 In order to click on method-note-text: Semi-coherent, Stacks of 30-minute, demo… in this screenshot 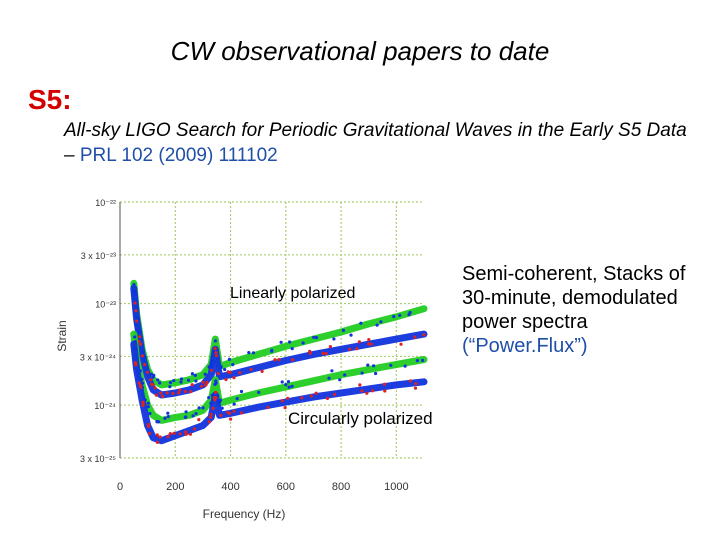, I will do `click(574, 298)`.